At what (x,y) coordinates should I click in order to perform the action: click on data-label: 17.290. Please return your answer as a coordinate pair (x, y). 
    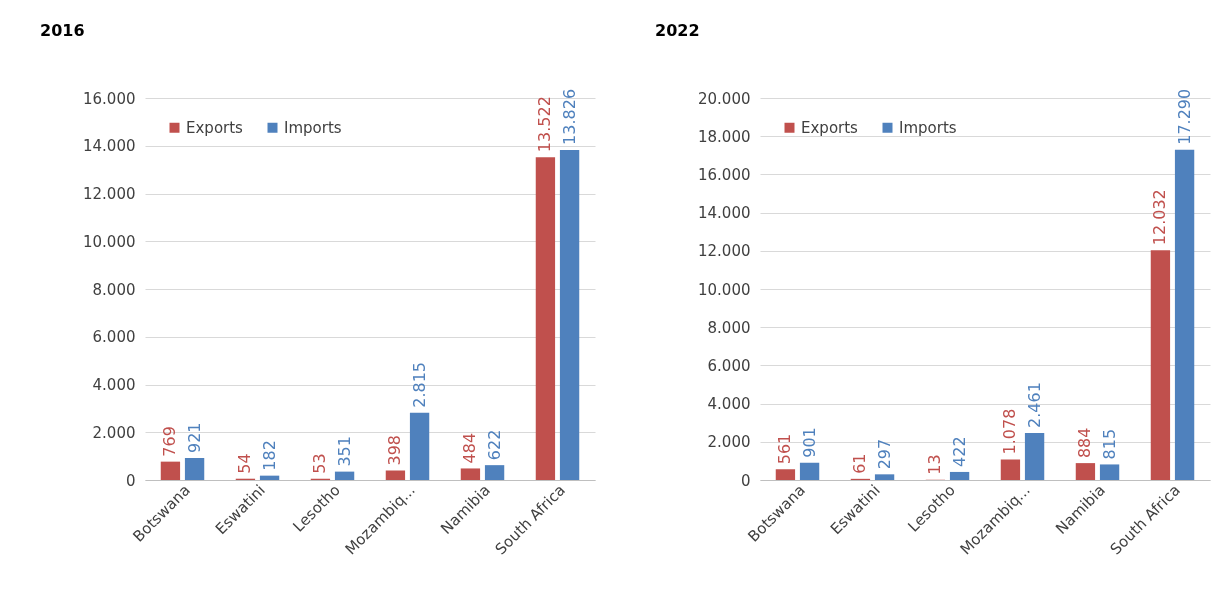
    Looking at the image, I should click on (1184, 116).